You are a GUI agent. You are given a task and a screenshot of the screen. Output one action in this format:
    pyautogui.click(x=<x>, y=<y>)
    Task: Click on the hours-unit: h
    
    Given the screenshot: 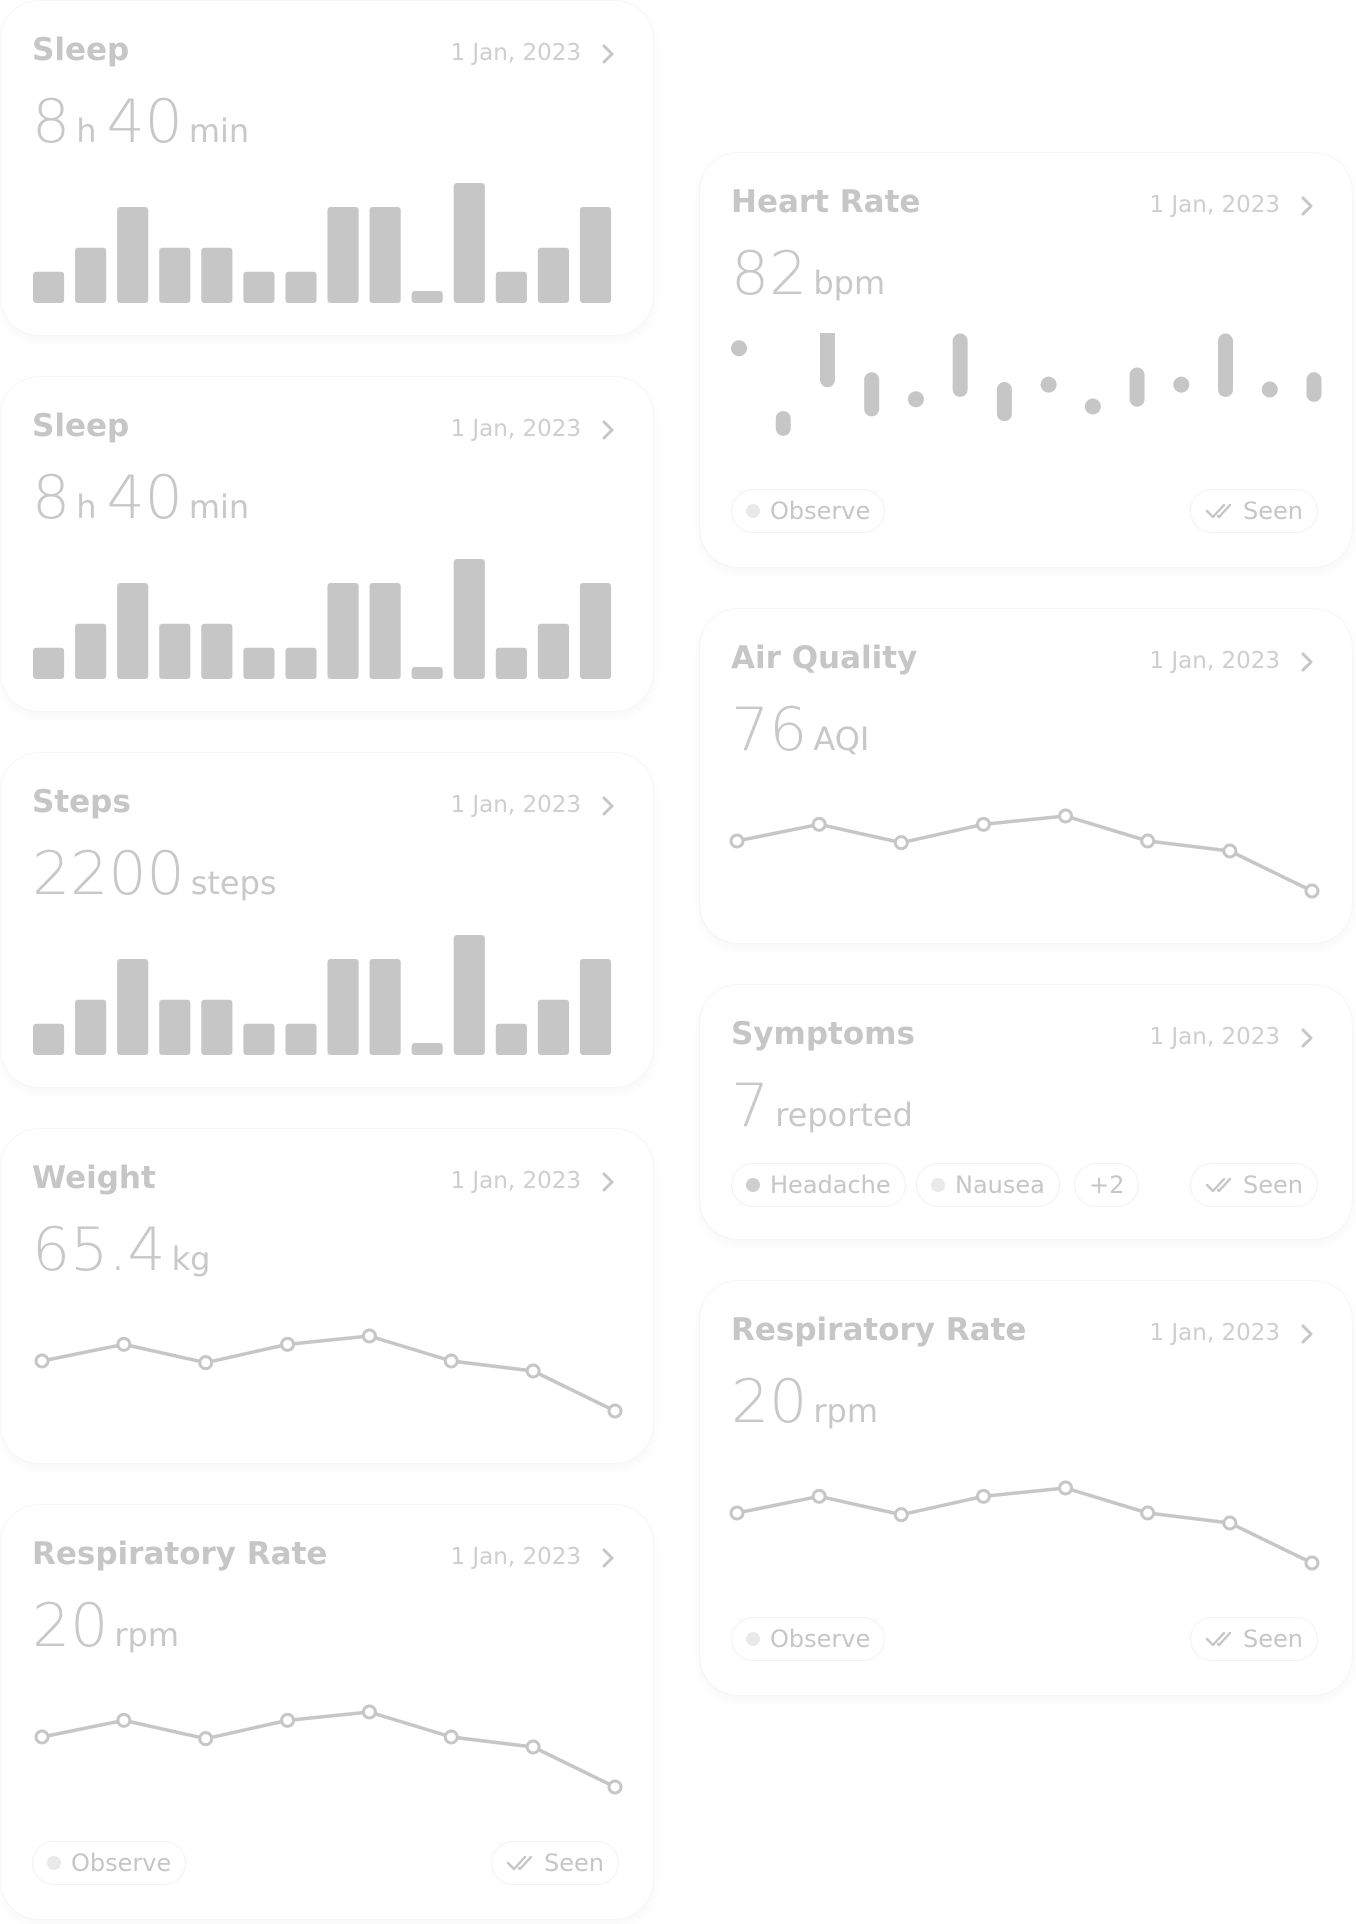 What is the action you would take?
    pyautogui.click(x=86, y=507)
    